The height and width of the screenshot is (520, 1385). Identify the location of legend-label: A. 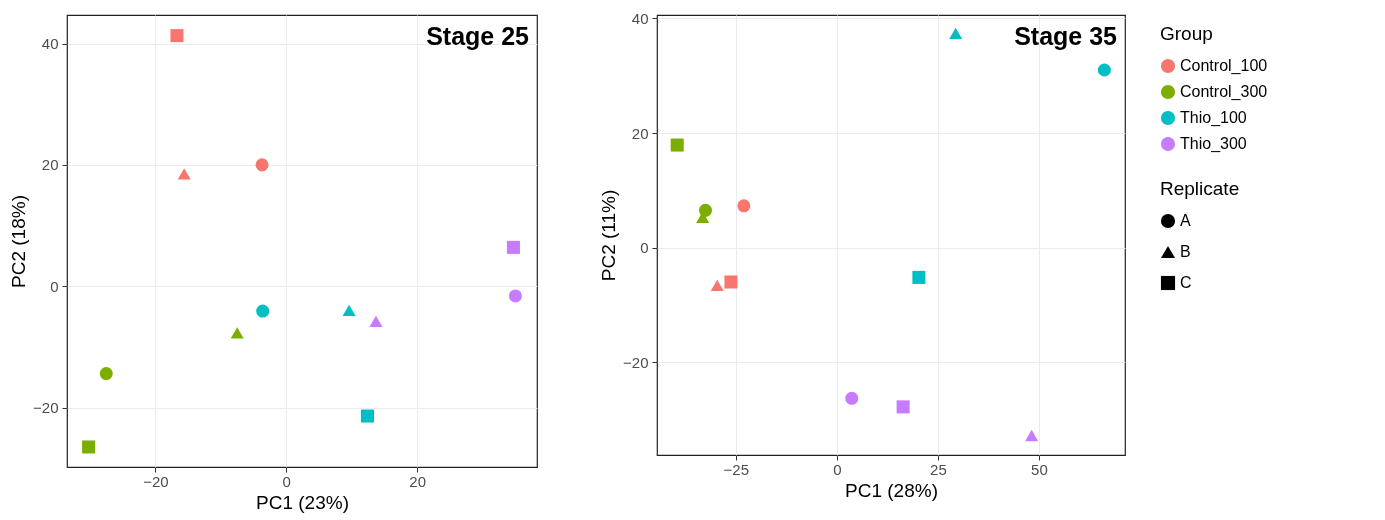
(1185, 220).